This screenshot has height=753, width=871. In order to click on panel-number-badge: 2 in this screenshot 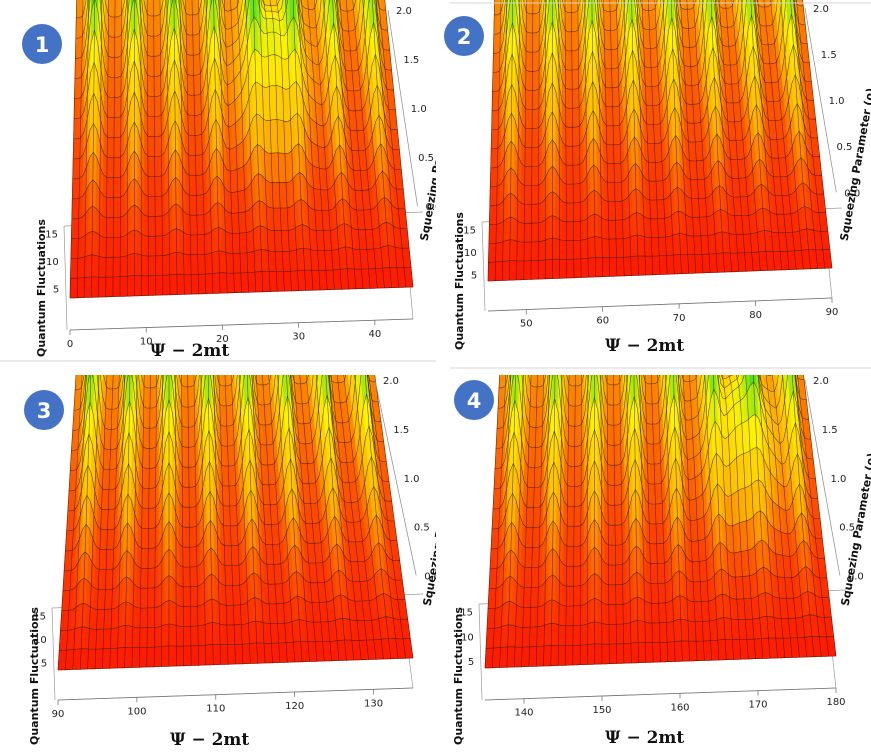, I will do `click(464, 36)`.